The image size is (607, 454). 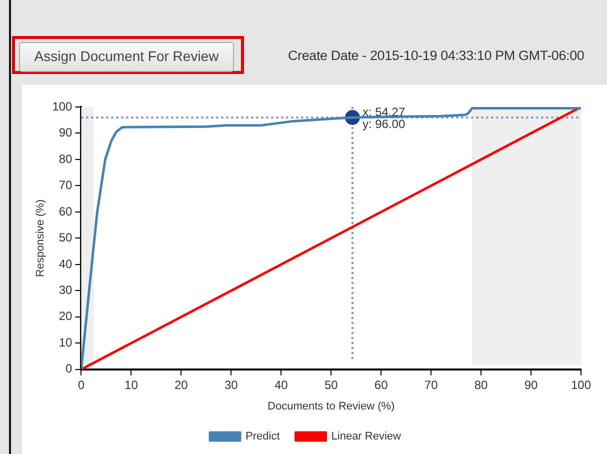 What do you see at coordinates (263, 436) in the screenshot?
I see `legend-label: Predict` at bounding box center [263, 436].